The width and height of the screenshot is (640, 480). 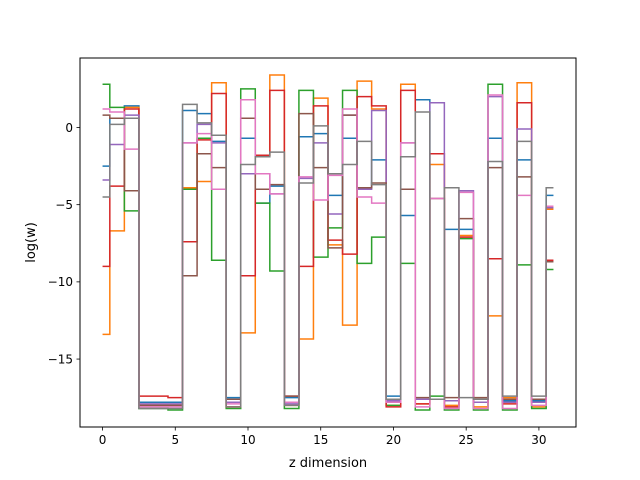 I want to click on x-tick-label: 10, so click(x=247, y=440).